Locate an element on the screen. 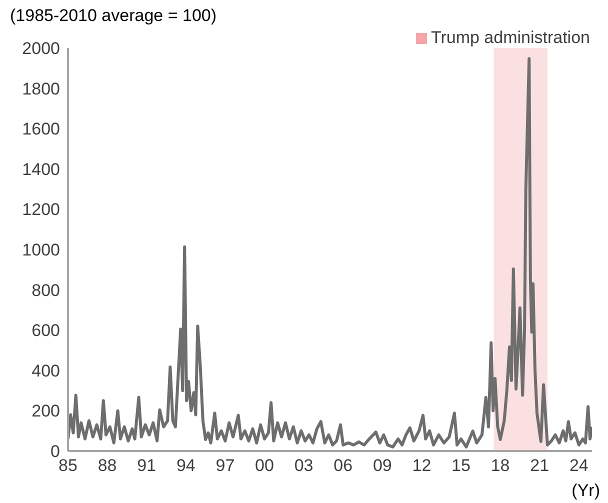 Image resolution: width=608 pixels, height=503 pixels. y-tick-label: 600 is located at coordinates (46, 330).